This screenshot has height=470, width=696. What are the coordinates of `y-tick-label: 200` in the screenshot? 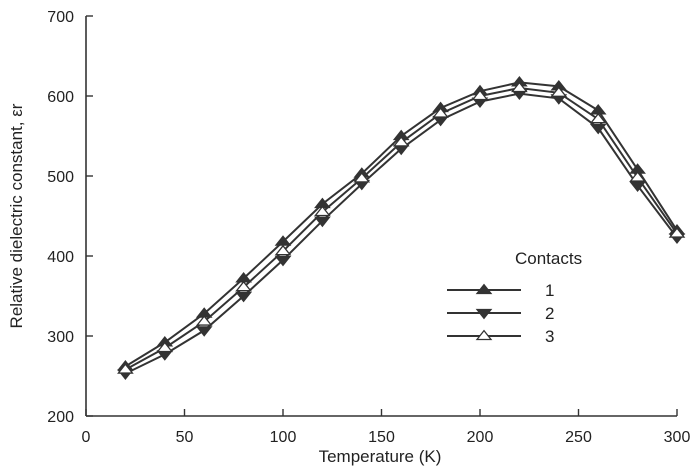 It's located at (60, 417).